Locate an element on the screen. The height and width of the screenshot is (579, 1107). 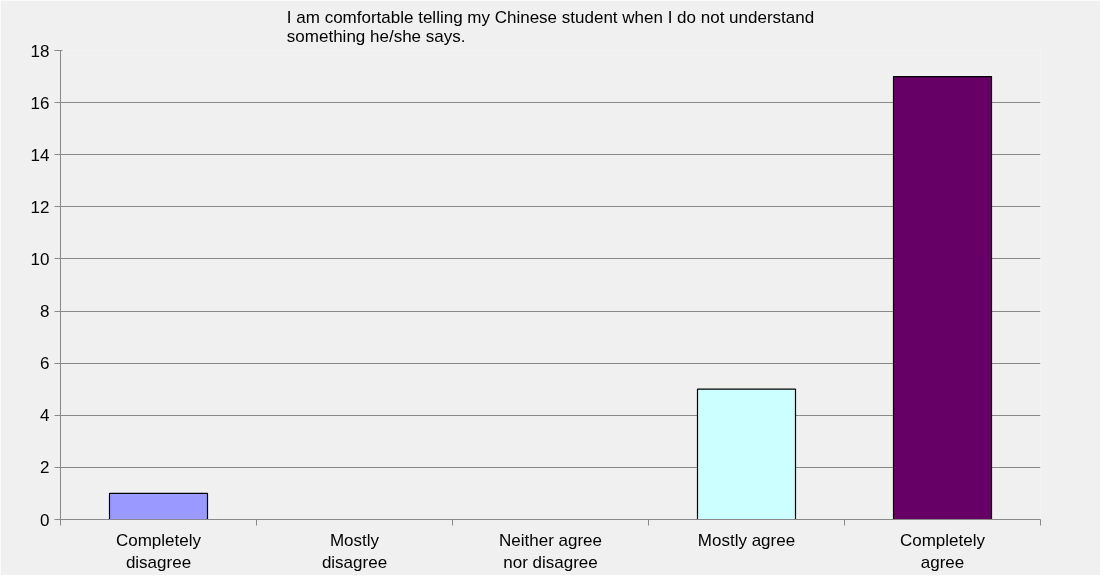
y-tick-label: 4 is located at coordinates (45, 416).